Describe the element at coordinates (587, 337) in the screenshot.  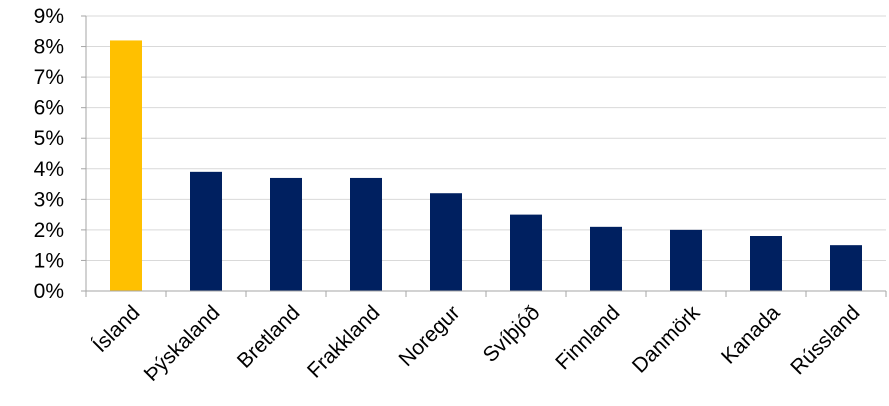
I see `x-category-label: Finnland` at that location.